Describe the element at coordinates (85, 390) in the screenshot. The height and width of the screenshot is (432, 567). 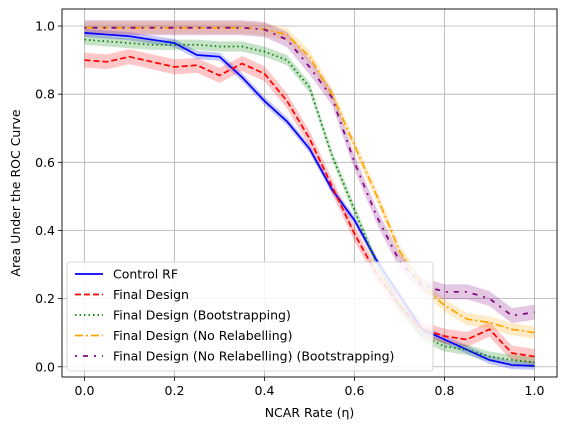
I see `x-tick-label: 0.0` at that location.